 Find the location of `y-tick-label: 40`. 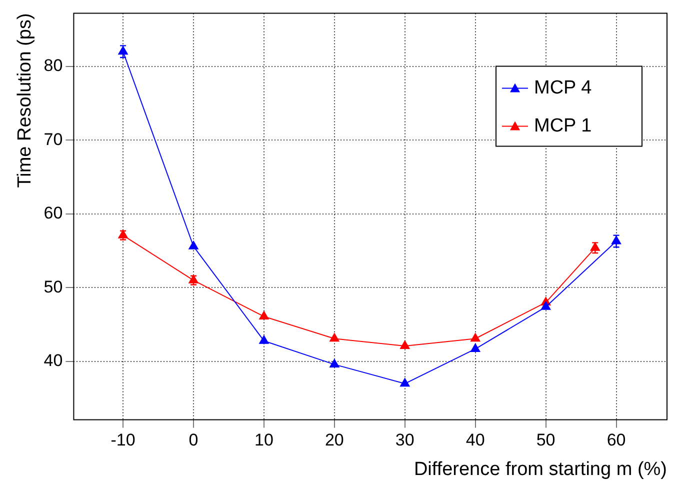

y-tick-label: 40 is located at coordinates (53, 360).